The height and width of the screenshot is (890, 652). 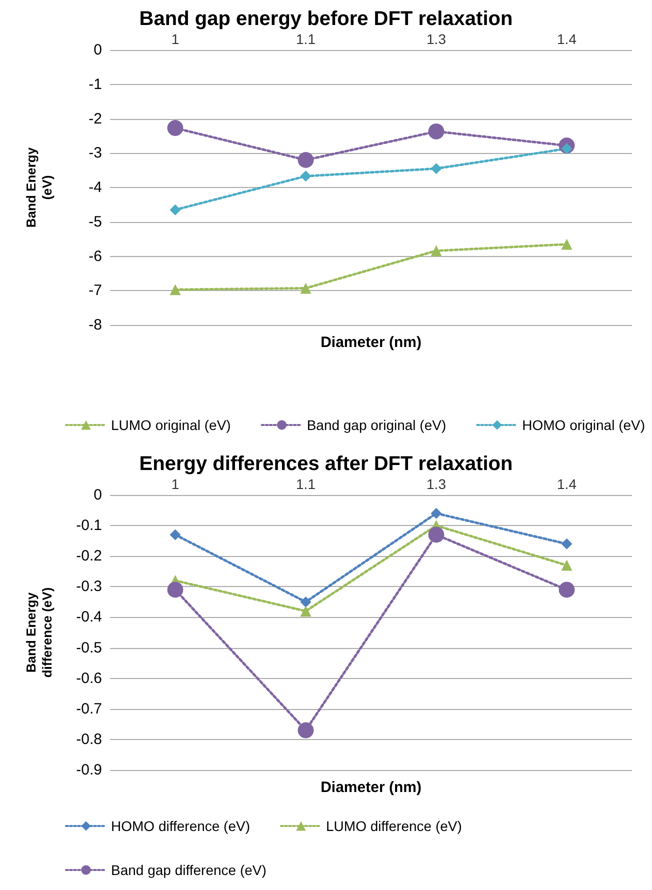 What do you see at coordinates (39, 632) in the screenshot?
I see `y-axis-title: Band Energy difference (eV)` at bounding box center [39, 632].